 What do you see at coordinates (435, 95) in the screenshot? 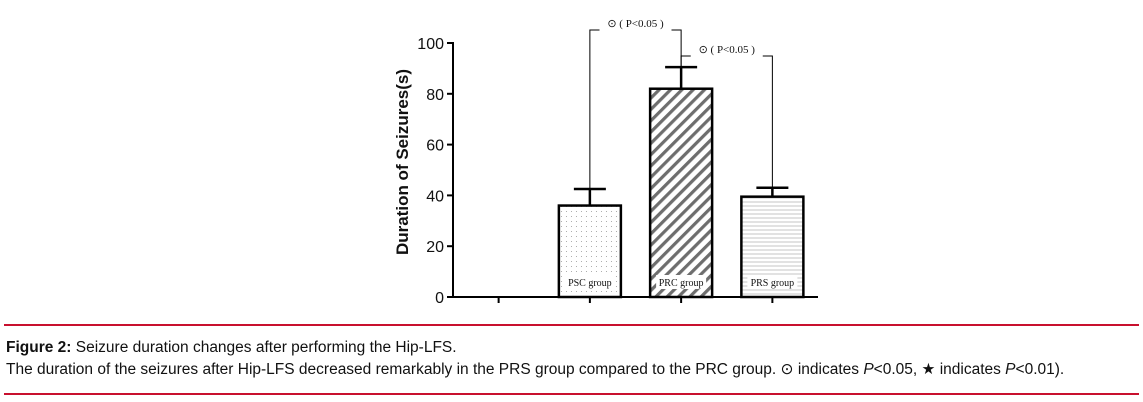
I see `y-tick-label: 80` at bounding box center [435, 95].